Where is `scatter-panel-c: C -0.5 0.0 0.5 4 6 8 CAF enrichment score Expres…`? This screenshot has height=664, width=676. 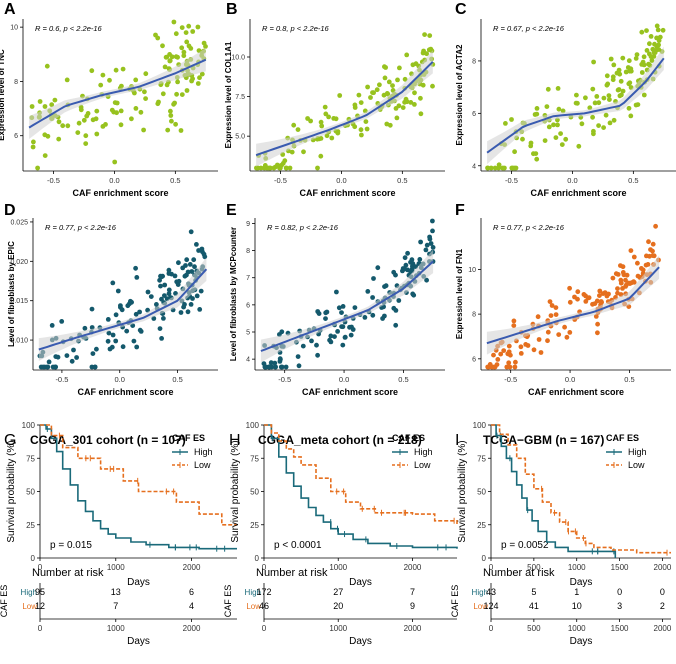 scatter-panel-c: C -0.5 0.0 0.5 4 6 8 CAF enrichment score Expres… is located at coordinates (565, 99).